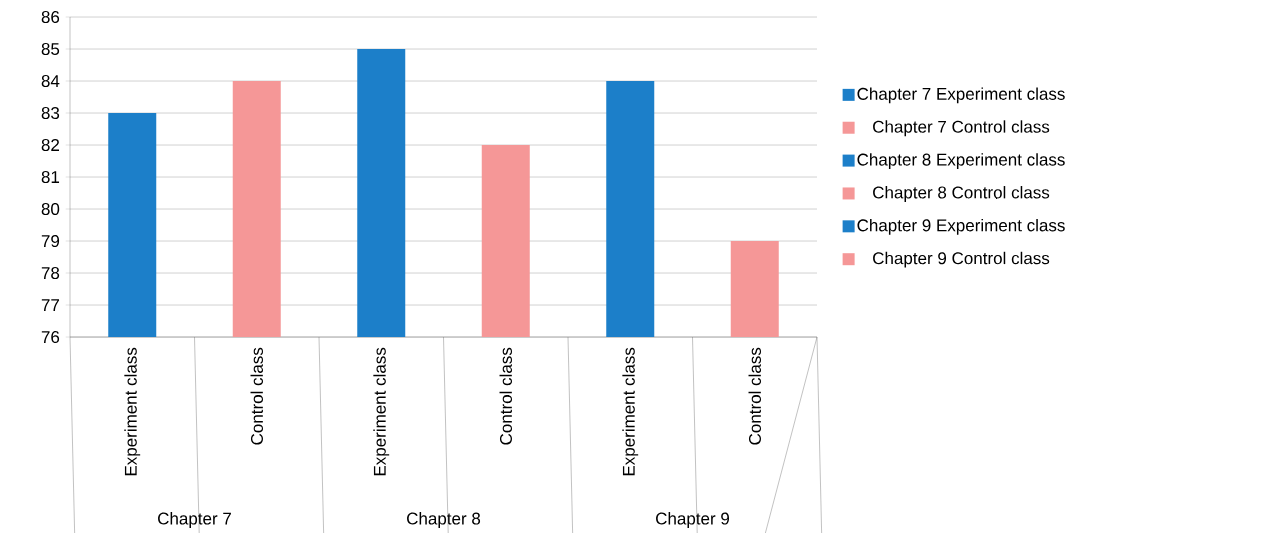 This screenshot has height=533, width=1261. Describe the element at coordinates (961, 226) in the screenshot. I see `legend-label: Chapter 9 Experiment class` at that location.